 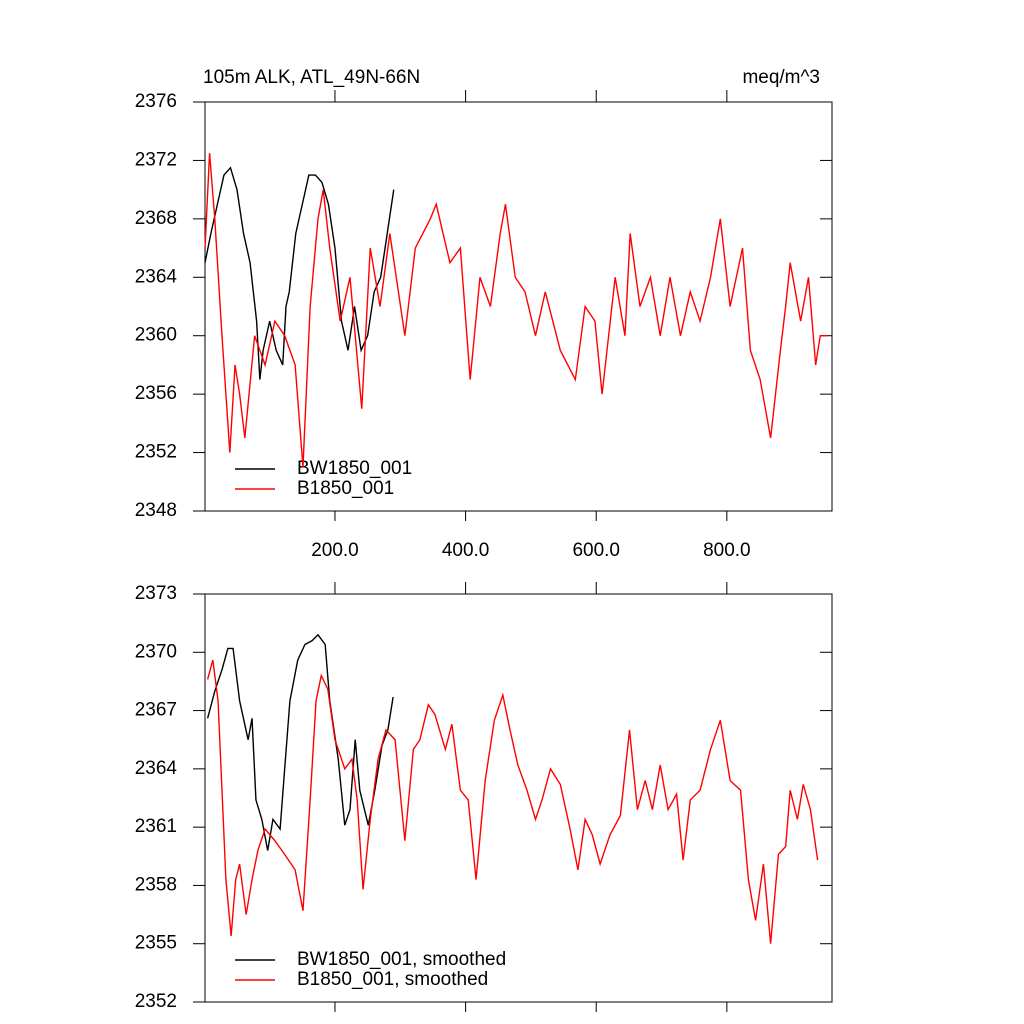 What do you see at coordinates (156, 710) in the screenshot?
I see `y-tick-label: 2367` at bounding box center [156, 710].